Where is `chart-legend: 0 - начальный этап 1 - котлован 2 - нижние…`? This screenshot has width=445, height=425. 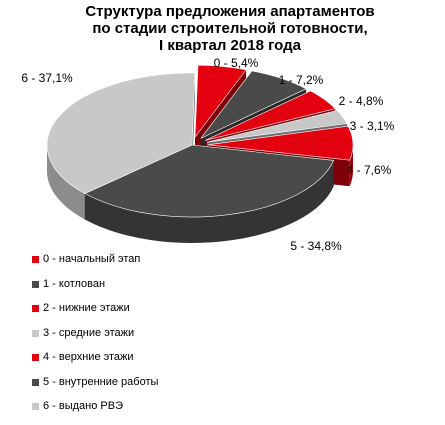
chart-legend: 0 - начальный этап 1 - котлован 2 - нижние… is located at coordinates (95, 339).